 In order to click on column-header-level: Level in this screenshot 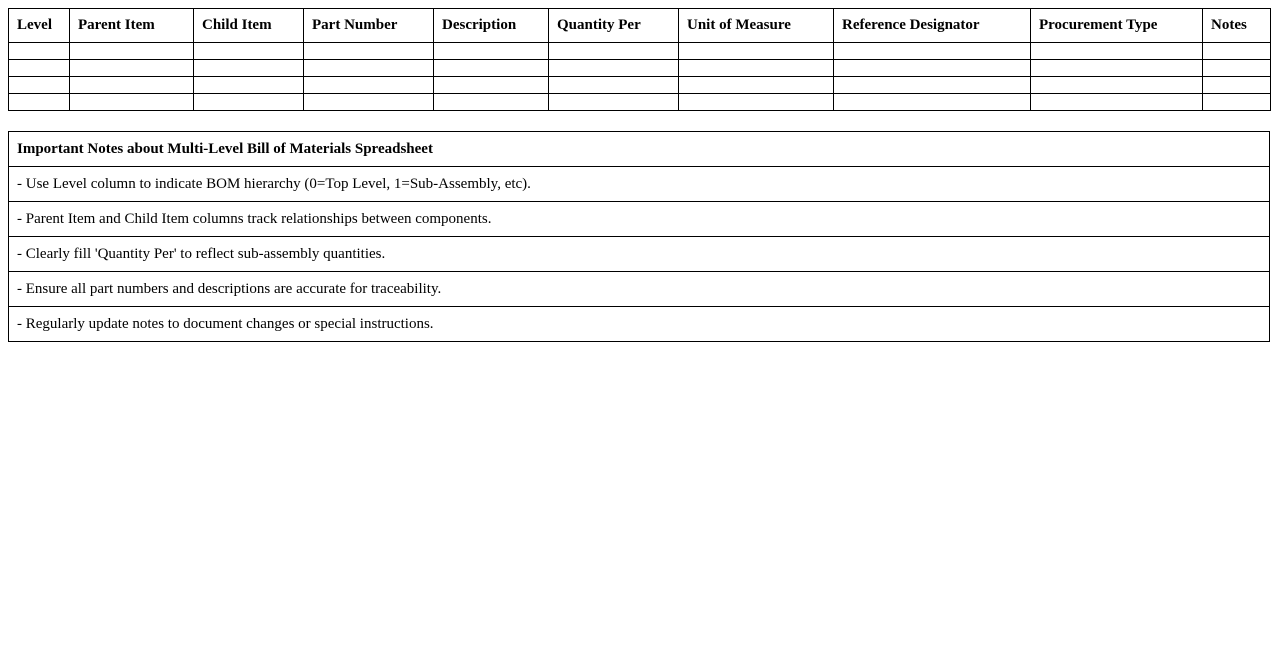, I will do `click(39, 25)`.